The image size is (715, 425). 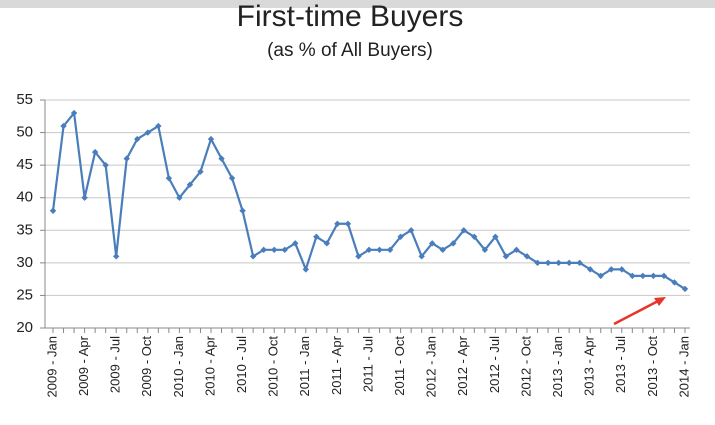 What do you see at coordinates (241, 364) in the screenshot?
I see `x-tick-label: 2010 - Jul` at bounding box center [241, 364].